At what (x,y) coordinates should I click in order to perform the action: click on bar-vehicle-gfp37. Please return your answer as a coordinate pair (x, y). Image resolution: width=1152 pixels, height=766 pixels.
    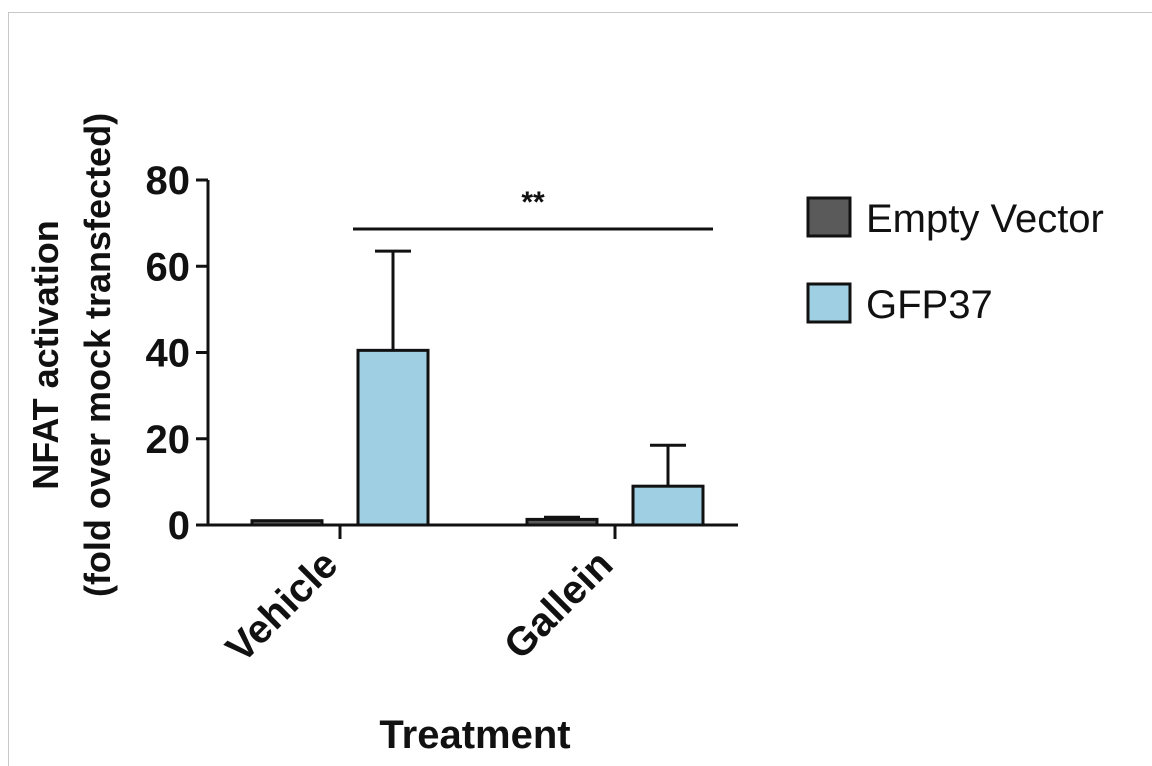
    Looking at the image, I should click on (393, 437).